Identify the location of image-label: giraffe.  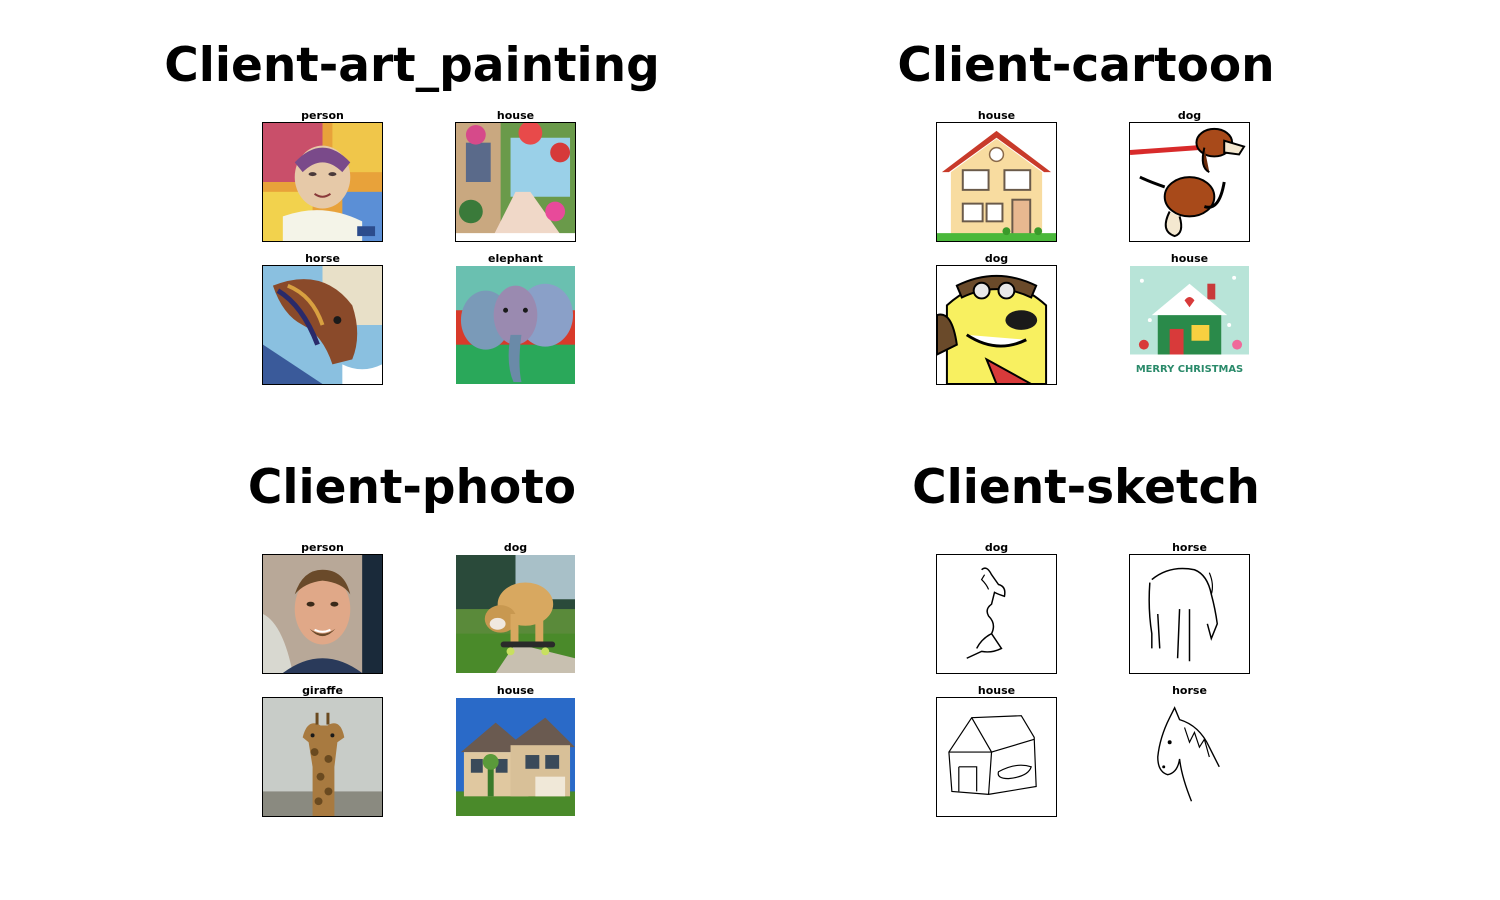
(322, 690).